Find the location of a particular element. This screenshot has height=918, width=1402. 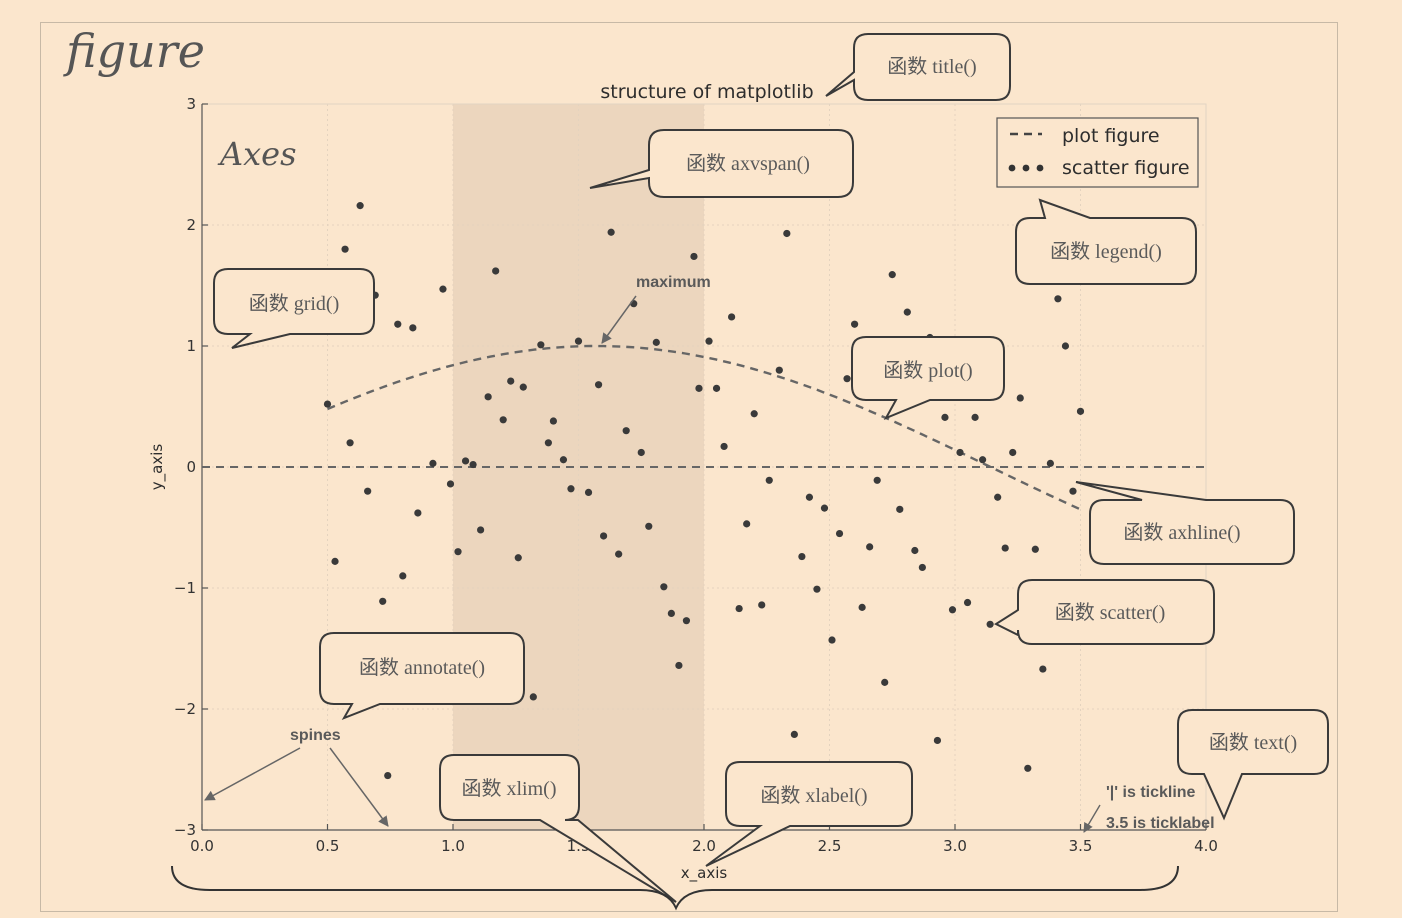

figure-brace is located at coordinates (675, 888).